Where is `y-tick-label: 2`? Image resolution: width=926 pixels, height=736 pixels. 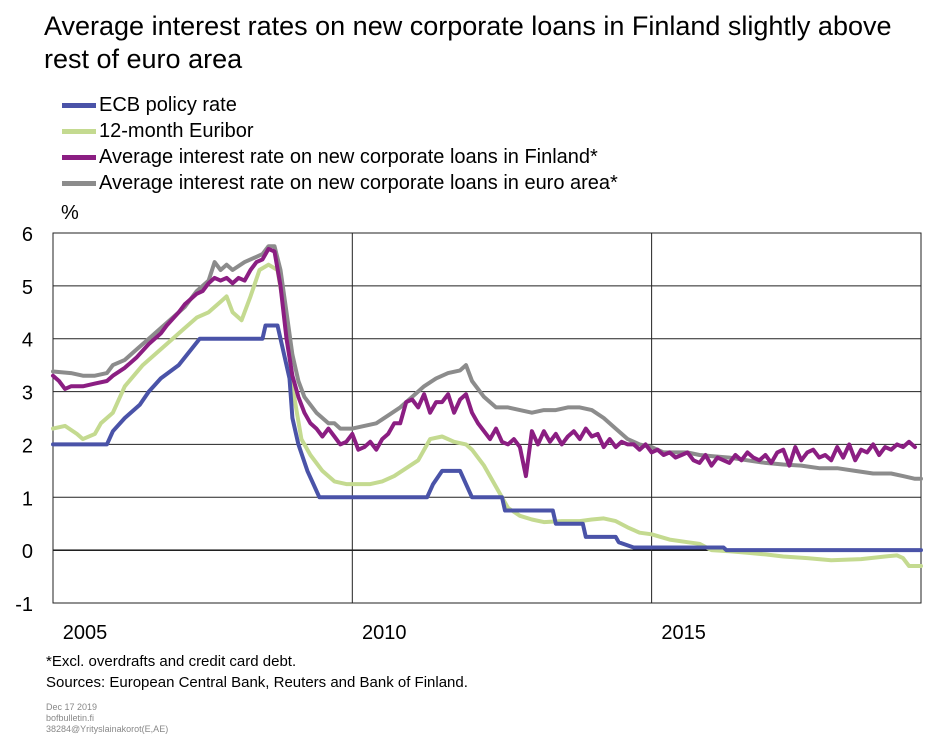
y-tick-label: 2 is located at coordinates (27, 446).